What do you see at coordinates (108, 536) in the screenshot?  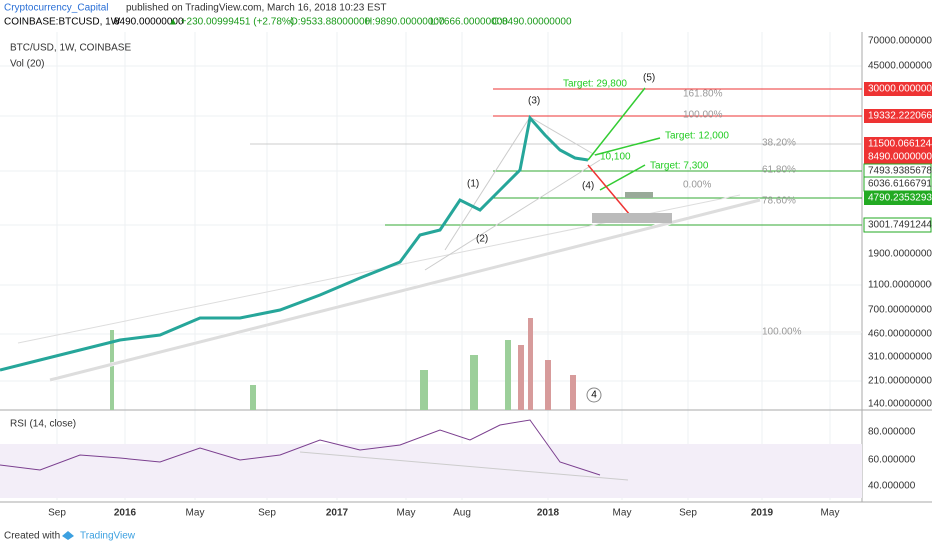 I see `footer-brand: TradingView` at bounding box center [108, 536].